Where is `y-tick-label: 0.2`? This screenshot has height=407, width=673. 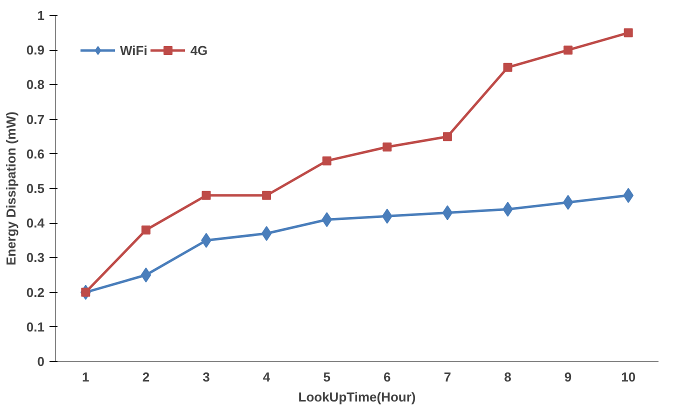
y-tick-label: 0.2 is located at coordinates (35, 292).